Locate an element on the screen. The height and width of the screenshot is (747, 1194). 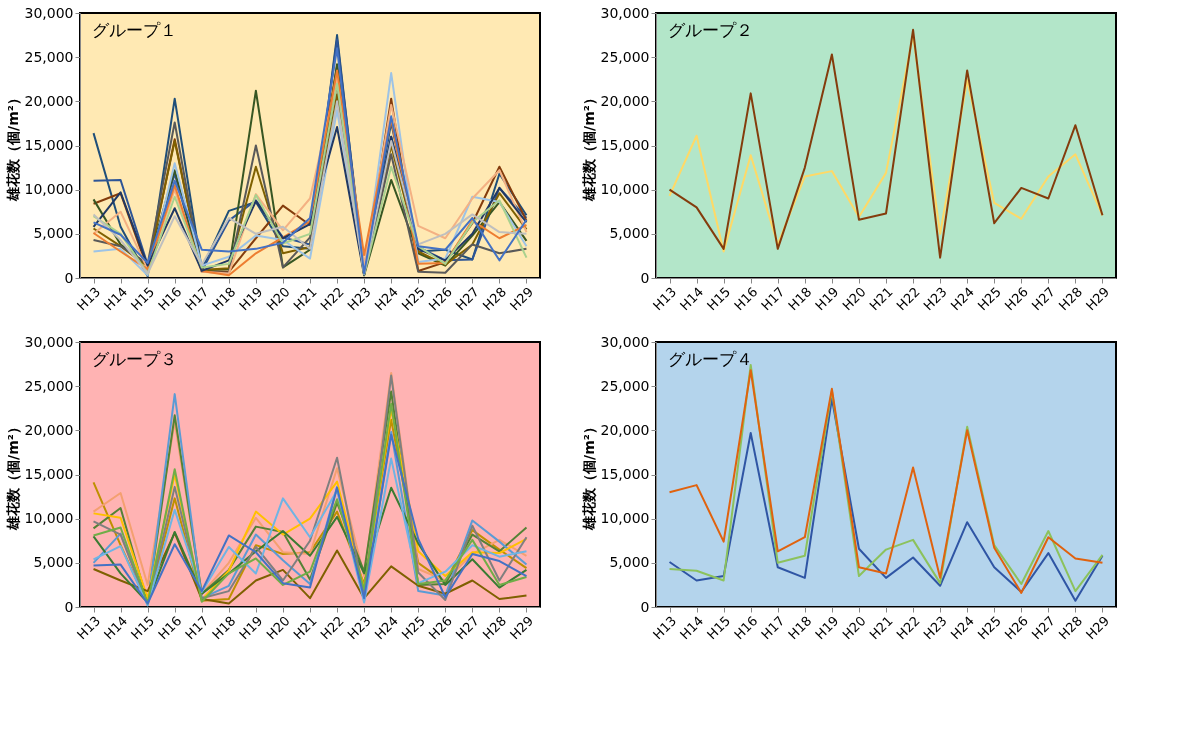
chart-title: グループ２ is located at coordinates (710, 30).